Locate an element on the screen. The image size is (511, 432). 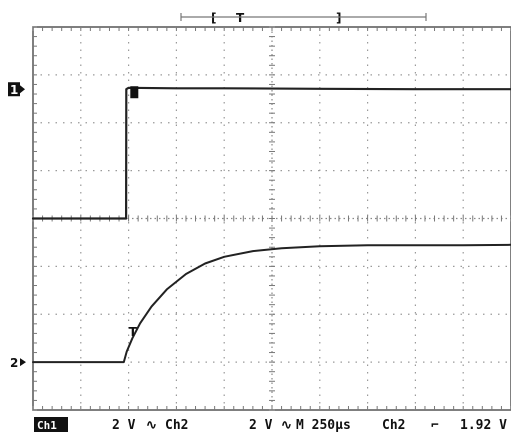
trigger-window-label: T is located at coordinates (240, 18).